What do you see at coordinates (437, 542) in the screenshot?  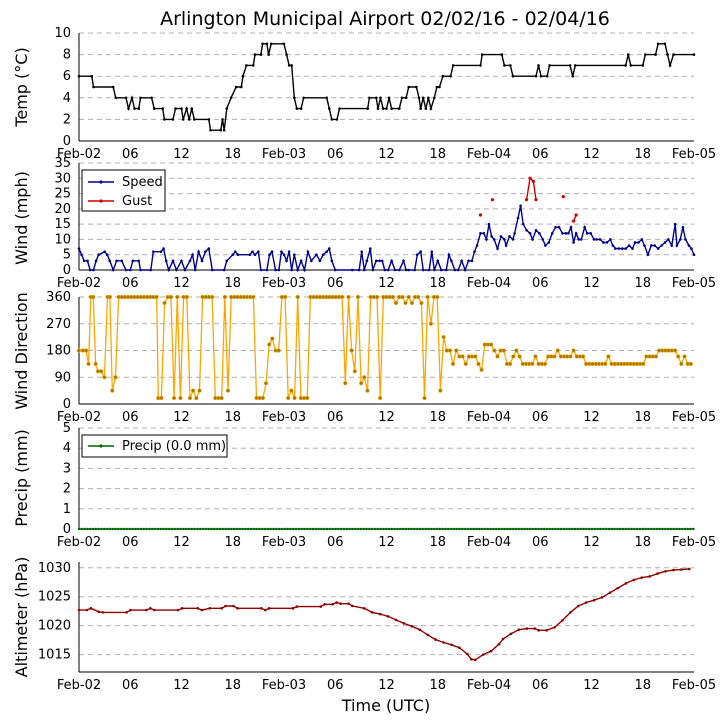 I see `x-tick-label: 18` at bounding box center [437, 542].